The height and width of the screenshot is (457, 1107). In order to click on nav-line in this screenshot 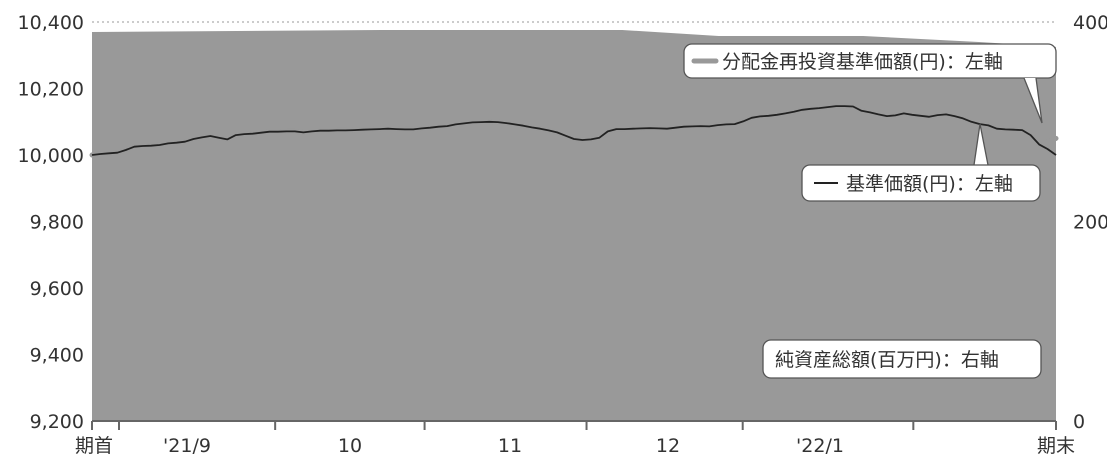, I will do `click(574, 130)`.